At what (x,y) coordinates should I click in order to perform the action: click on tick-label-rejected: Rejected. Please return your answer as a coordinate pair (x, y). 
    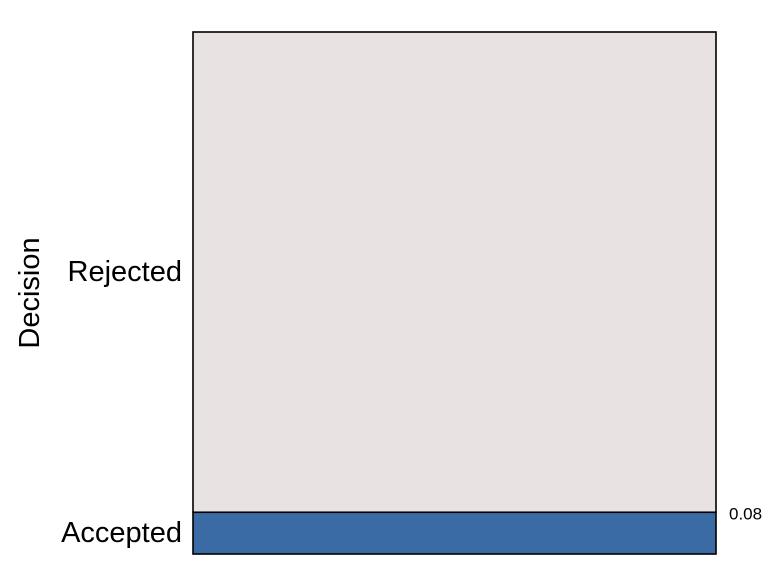
    Looking at the image, I should click on (125, 272).